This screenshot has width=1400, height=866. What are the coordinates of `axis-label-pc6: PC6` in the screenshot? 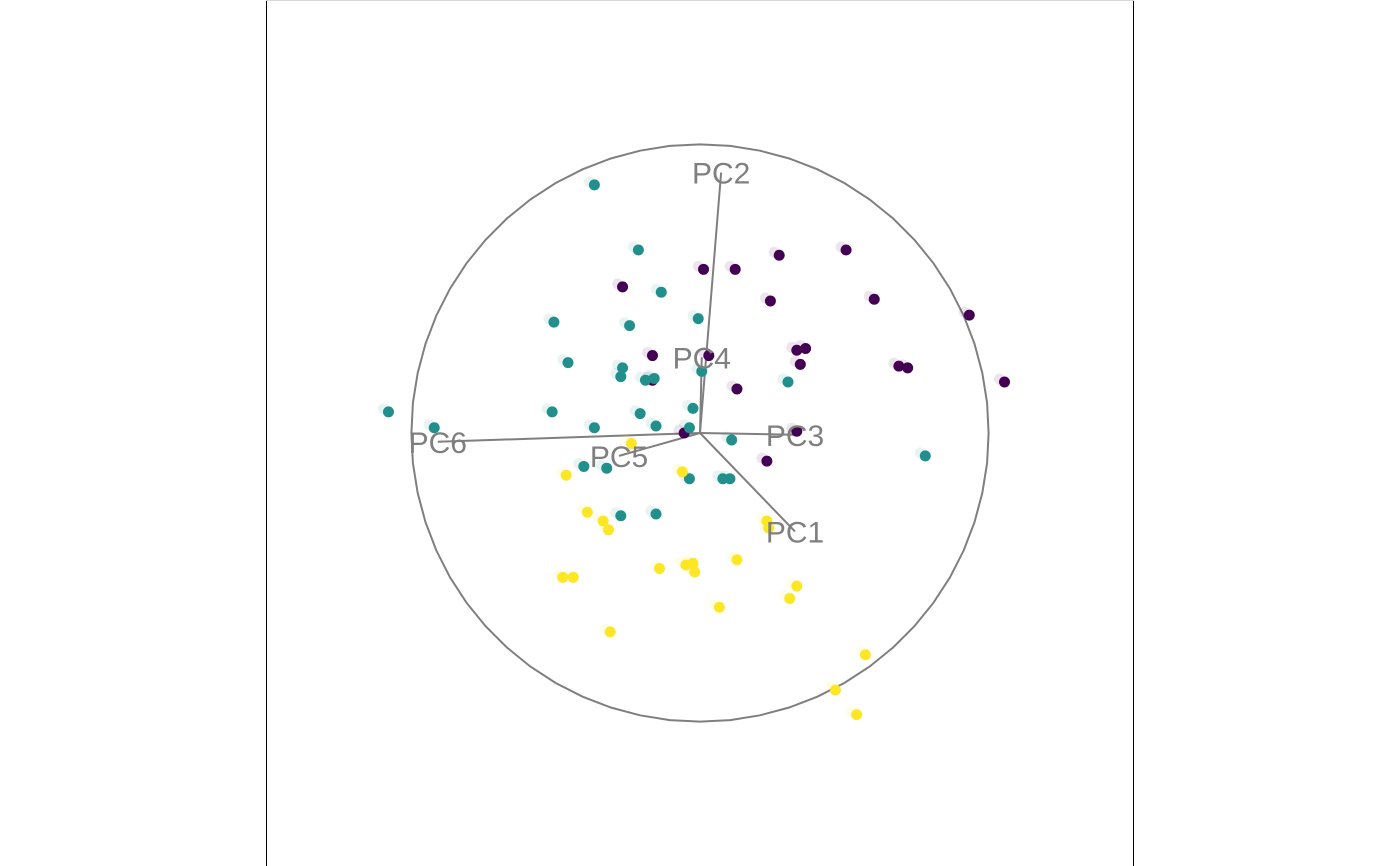 It's located at (438, 443).